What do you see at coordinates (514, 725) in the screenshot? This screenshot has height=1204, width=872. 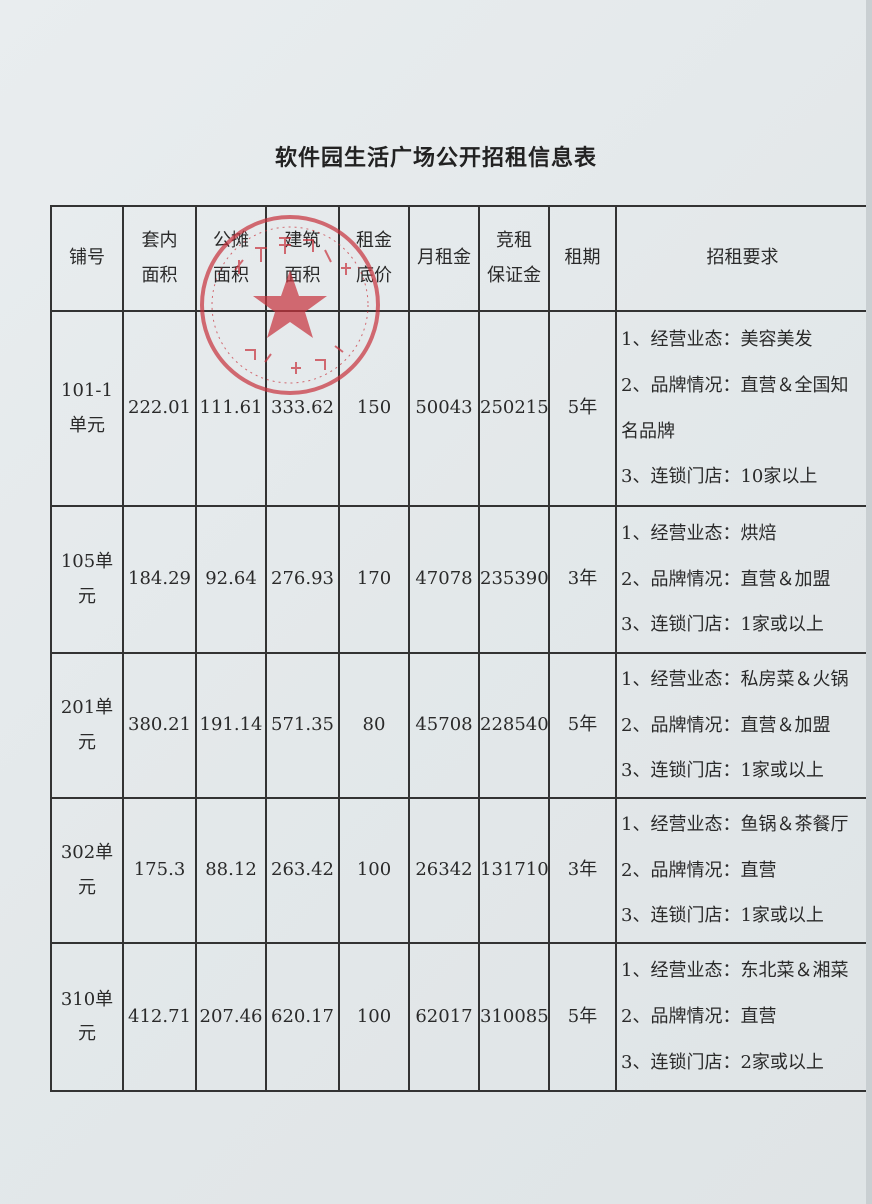 I see `cell-deposit: 228540` at bounding box center [514, 725].